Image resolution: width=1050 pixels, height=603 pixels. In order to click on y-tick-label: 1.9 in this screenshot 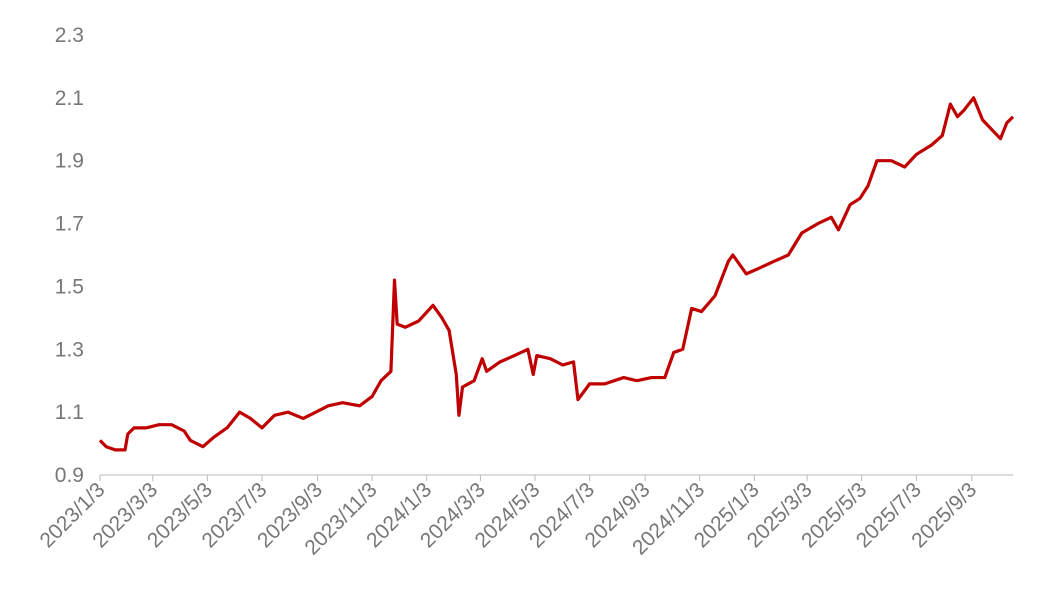, I will do `click(69, 161)`.